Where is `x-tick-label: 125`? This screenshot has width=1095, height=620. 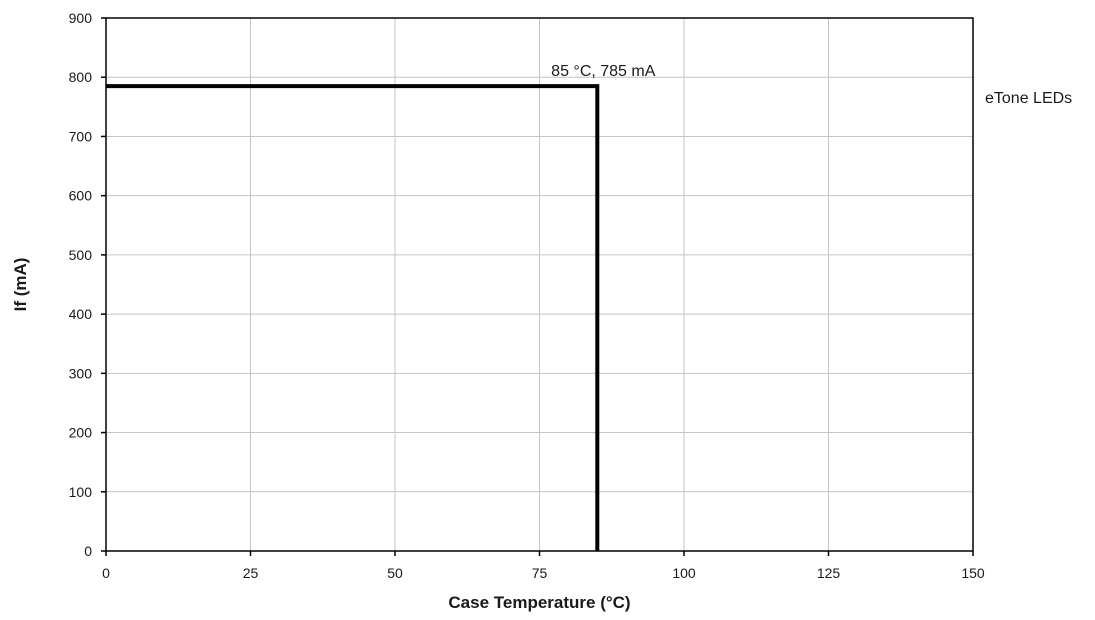
x-tick-label: 125 is located at coordinates (829, 573).